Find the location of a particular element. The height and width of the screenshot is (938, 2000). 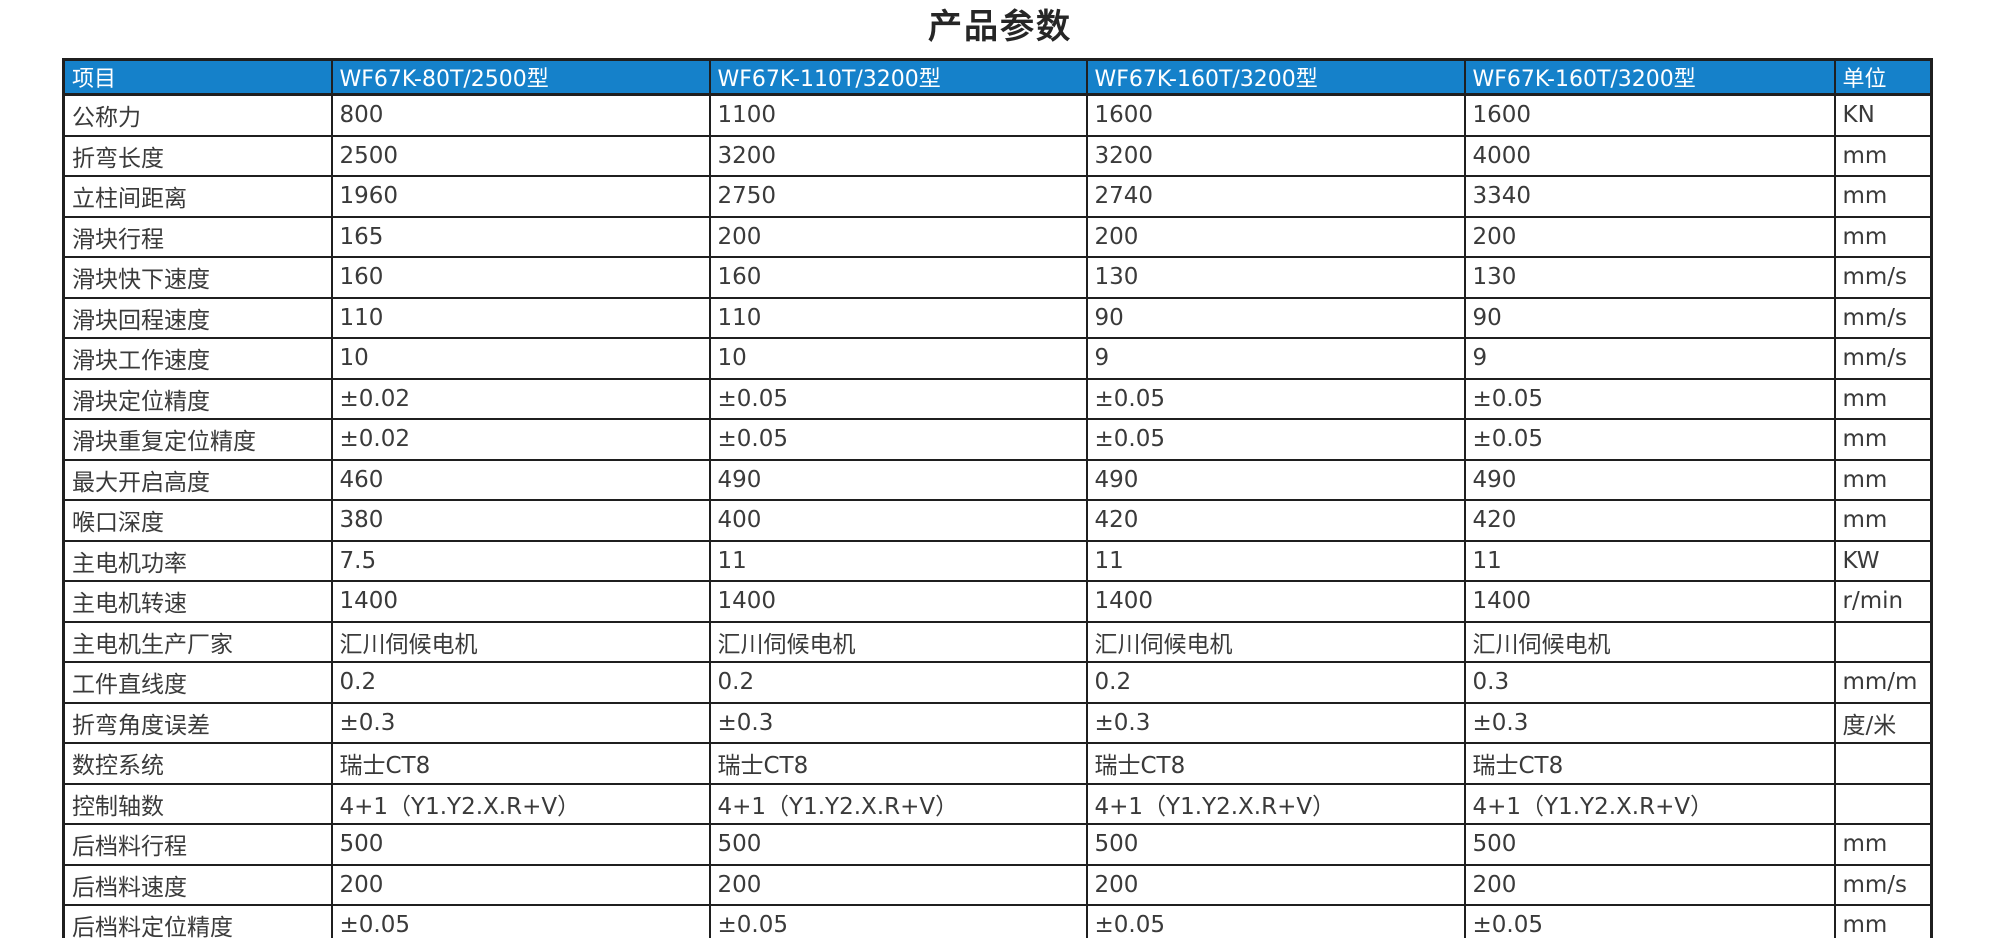

cell-value-model-3: 200 is located at coordinates (1275, 236).